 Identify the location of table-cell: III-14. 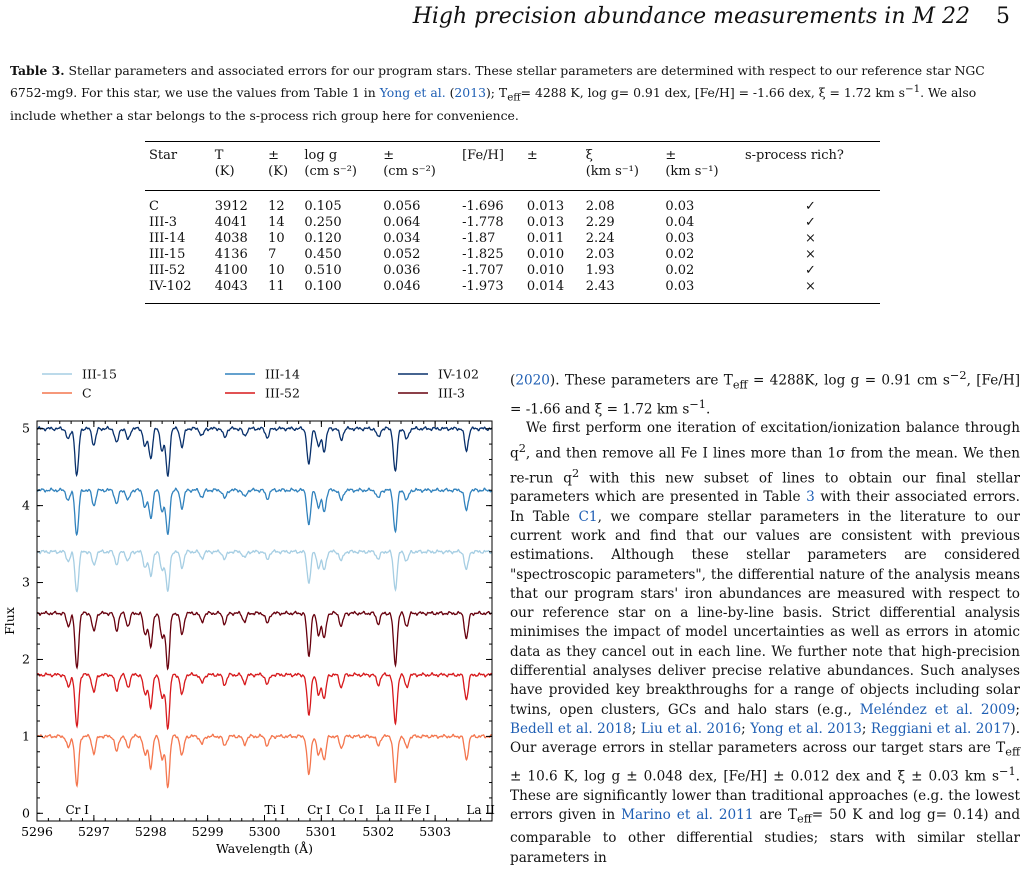
(167, 238).